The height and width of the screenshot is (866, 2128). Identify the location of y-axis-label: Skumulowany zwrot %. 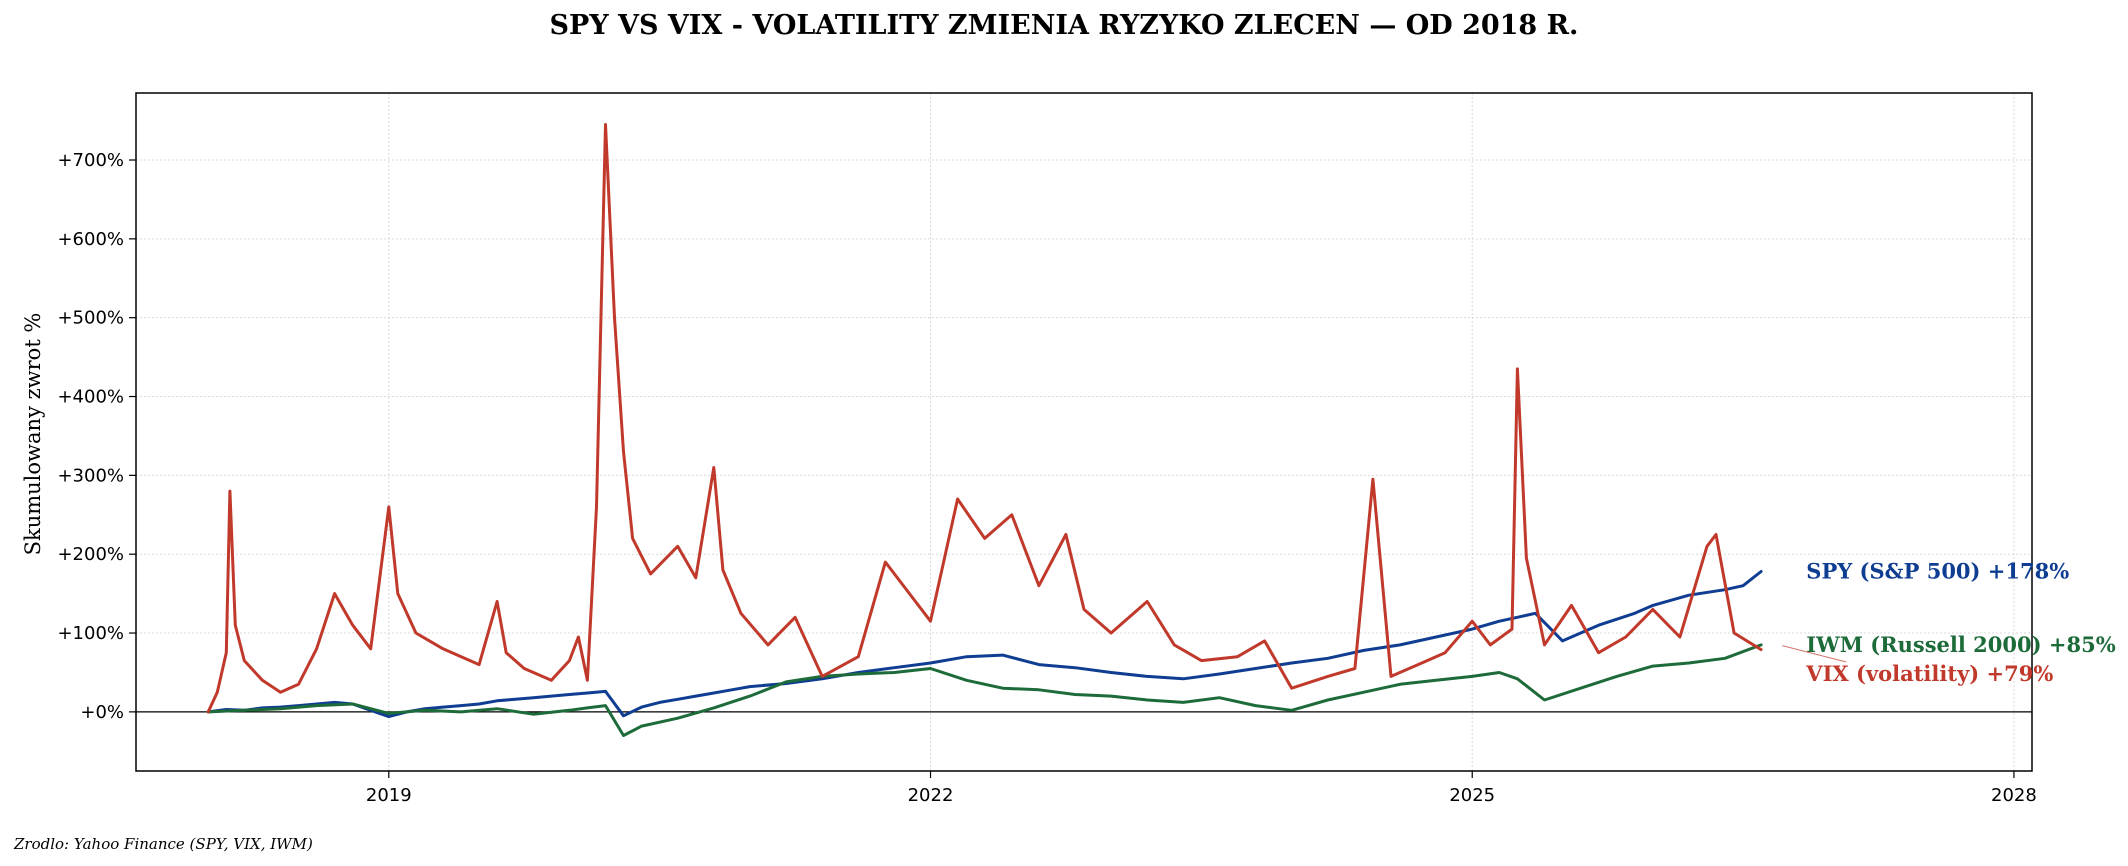
(33, 434).